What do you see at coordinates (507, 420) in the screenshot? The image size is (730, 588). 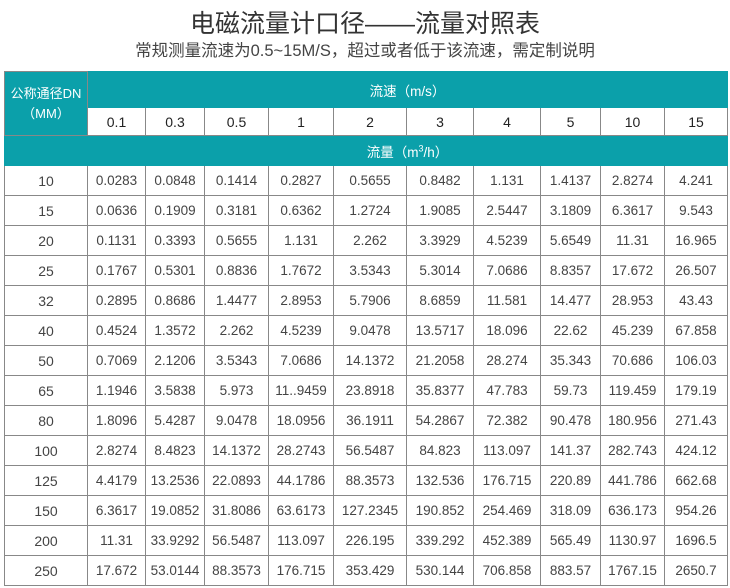 I see `flow-cell: 72.382` at bounding box center [507, 420].